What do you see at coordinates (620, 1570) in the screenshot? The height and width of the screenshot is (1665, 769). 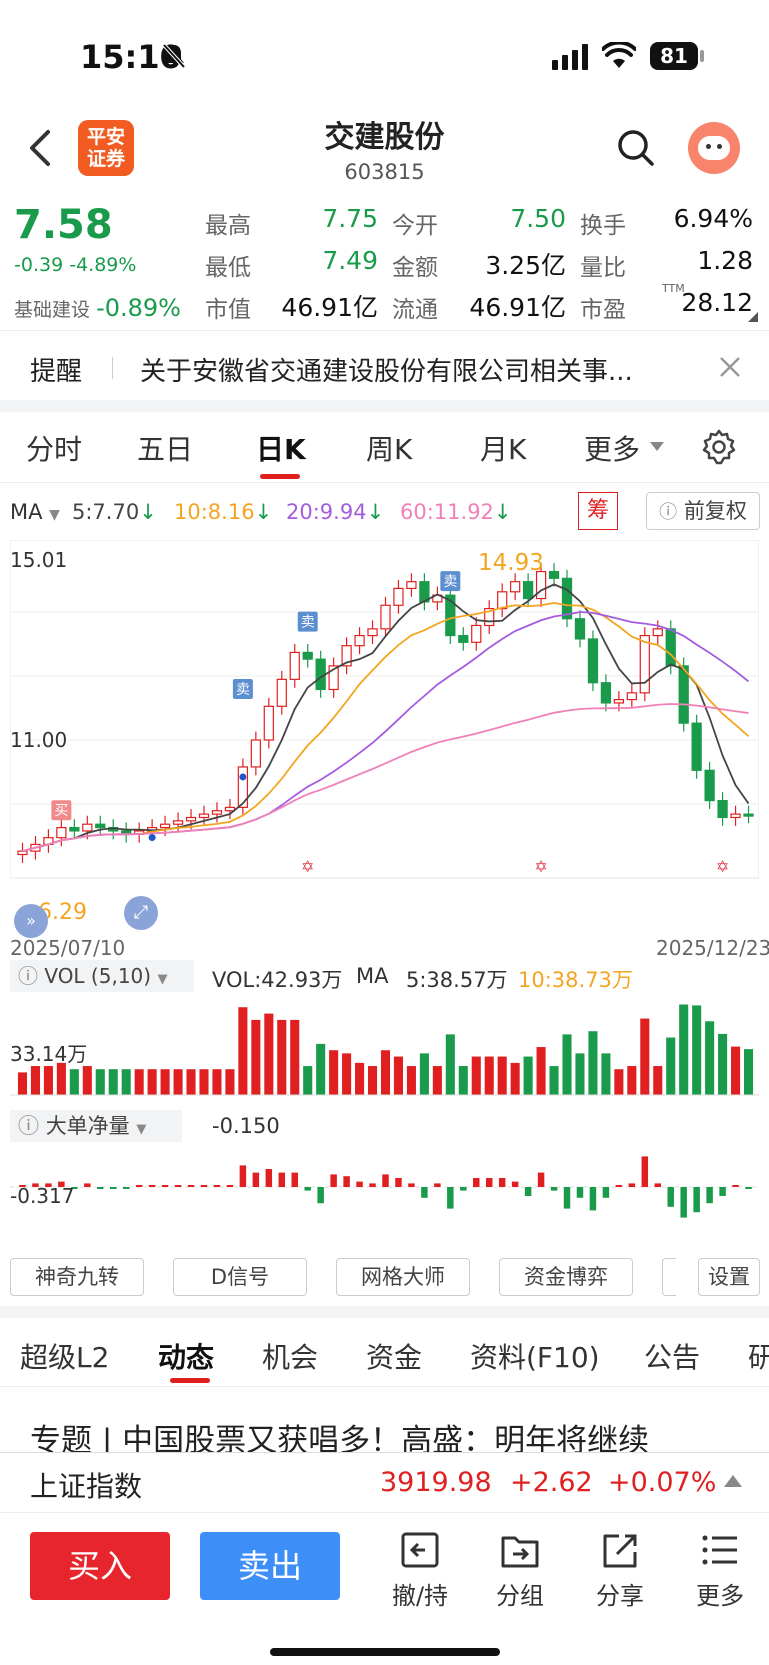 I see `share-button: 分享` at bounding box center [620, 1570].